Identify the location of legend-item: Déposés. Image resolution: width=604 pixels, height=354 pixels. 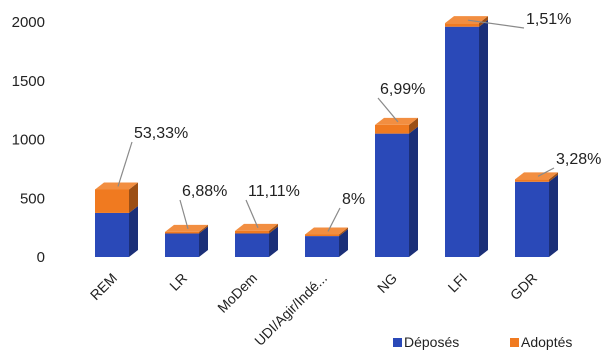
(426, 342).